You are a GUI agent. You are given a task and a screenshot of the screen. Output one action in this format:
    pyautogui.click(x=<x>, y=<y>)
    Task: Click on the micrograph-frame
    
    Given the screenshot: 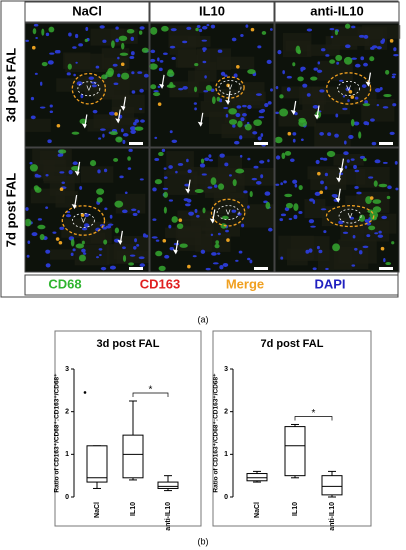 What is the action you would take?
    pyautogui.click(x=212, y=85)
    